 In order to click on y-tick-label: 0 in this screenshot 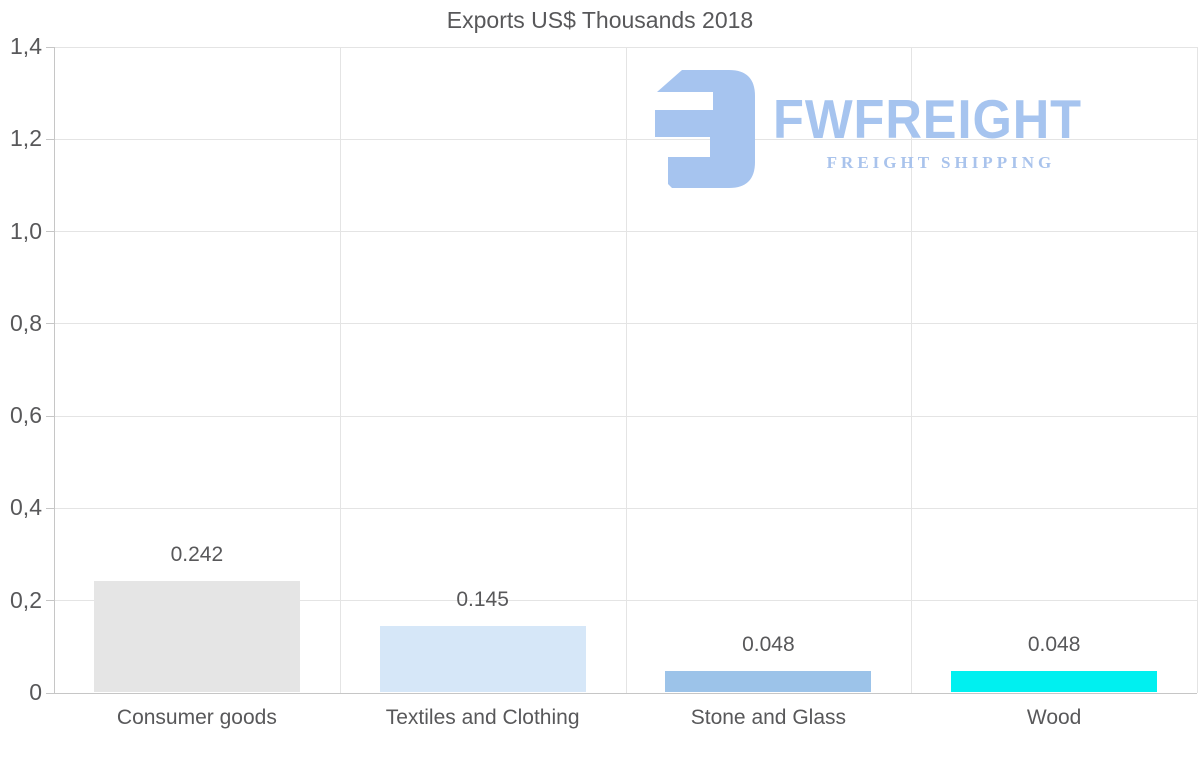, I will do `click(35, 692)`.